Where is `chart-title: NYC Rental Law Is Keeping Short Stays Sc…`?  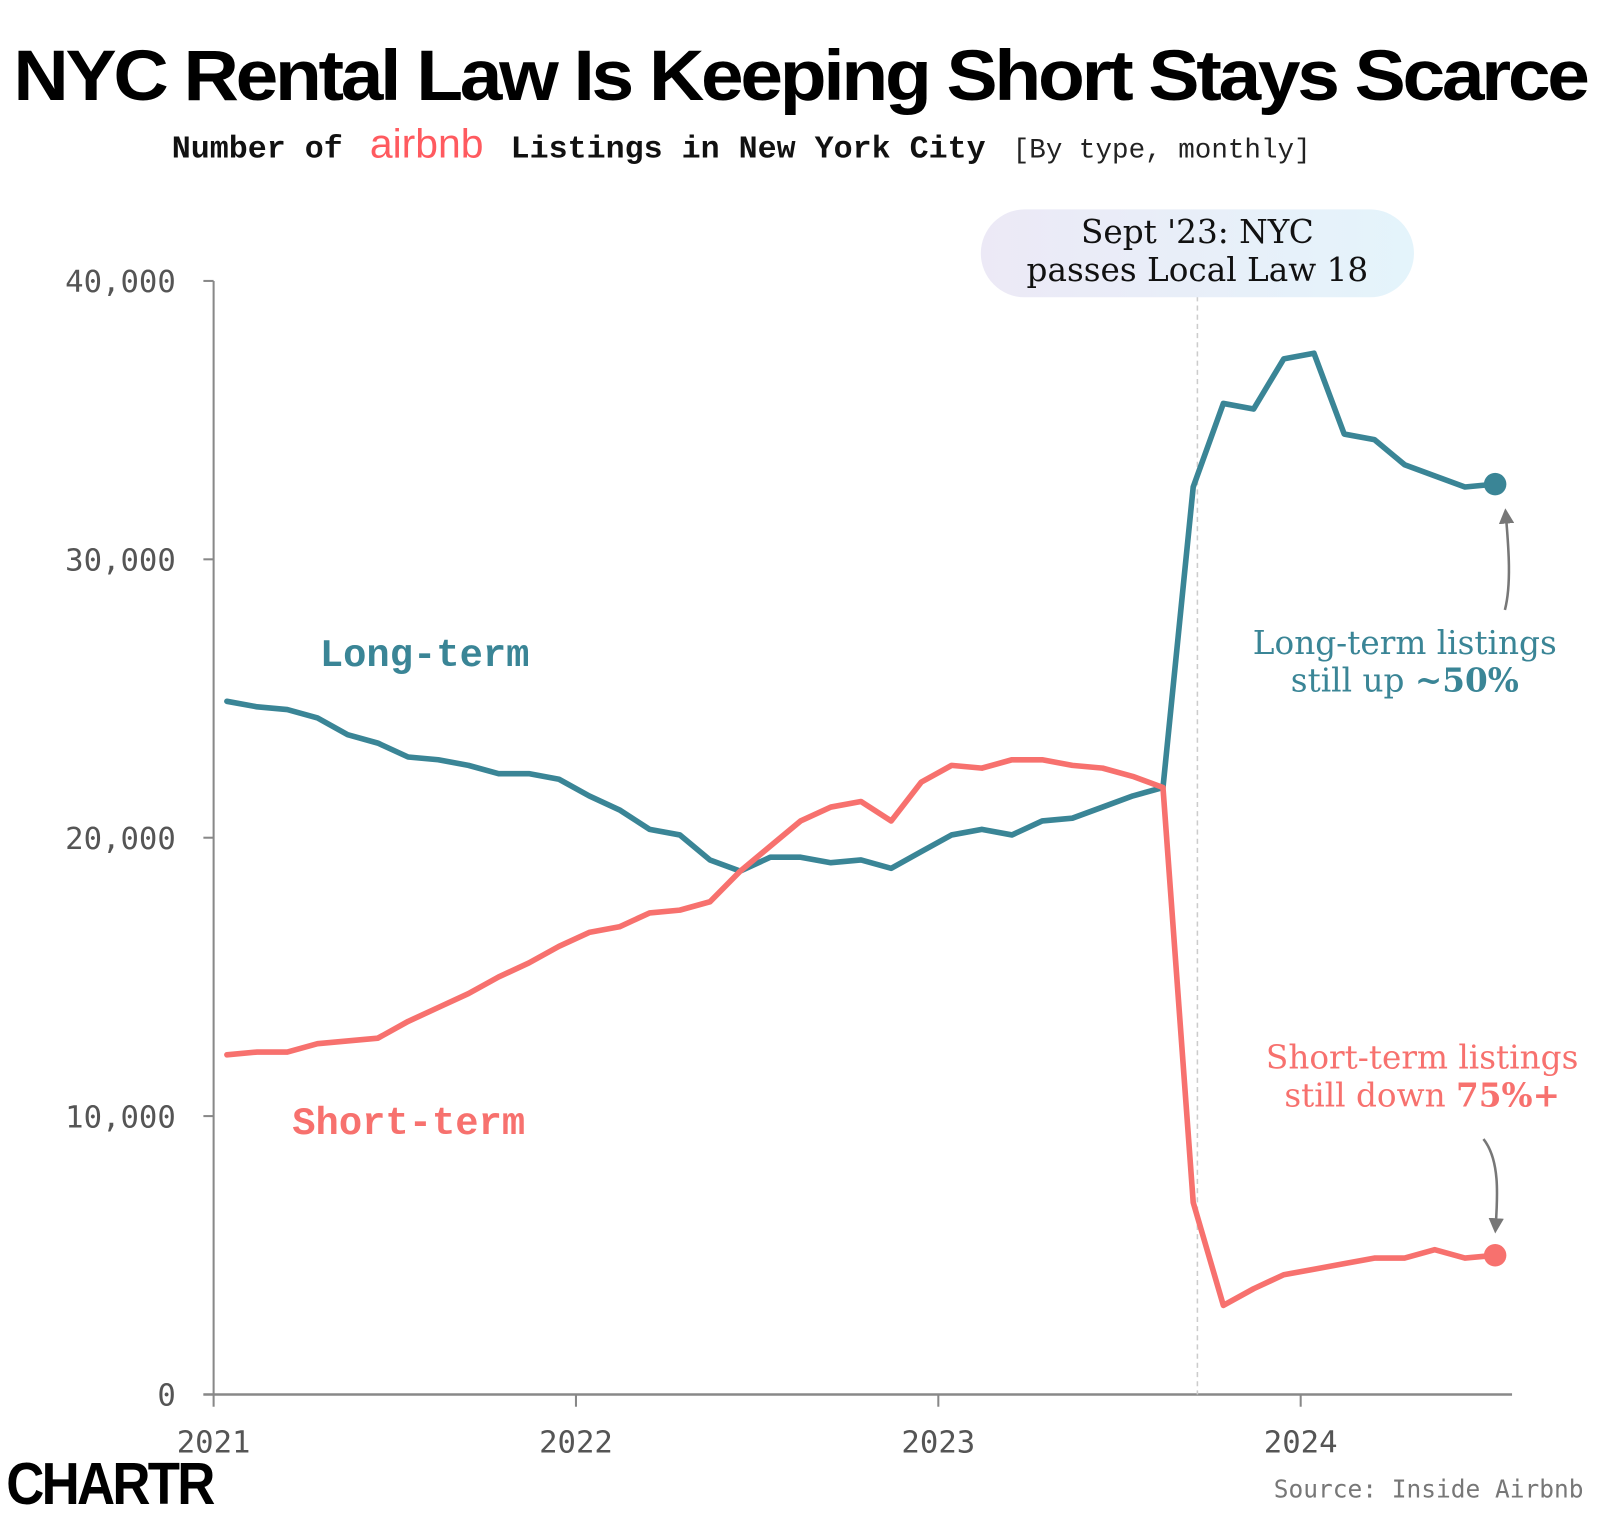
chart-title: NYC Rental Law Is Keeping Short Stays Sc… is located at coordinates (800, 76).